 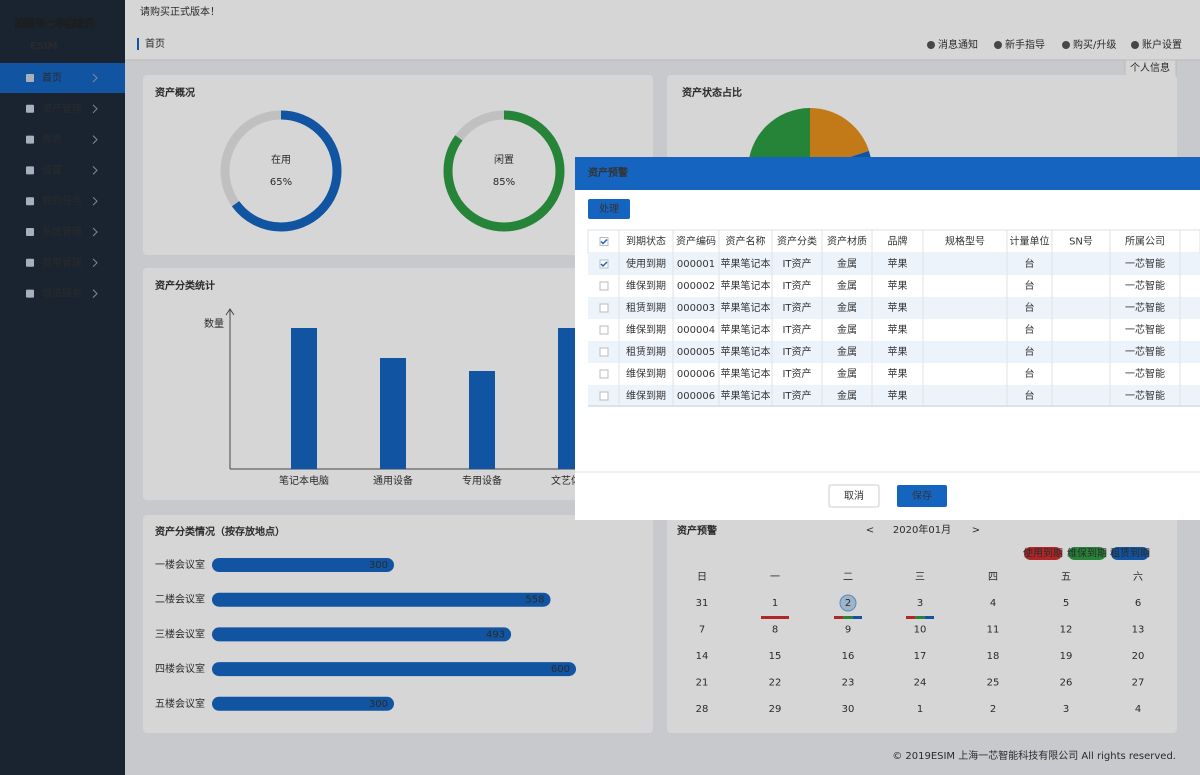 What do you see at coordinates (702, 603) in the screenshot?
I see `calendar-day: 31` at bounding box center [702, 603].